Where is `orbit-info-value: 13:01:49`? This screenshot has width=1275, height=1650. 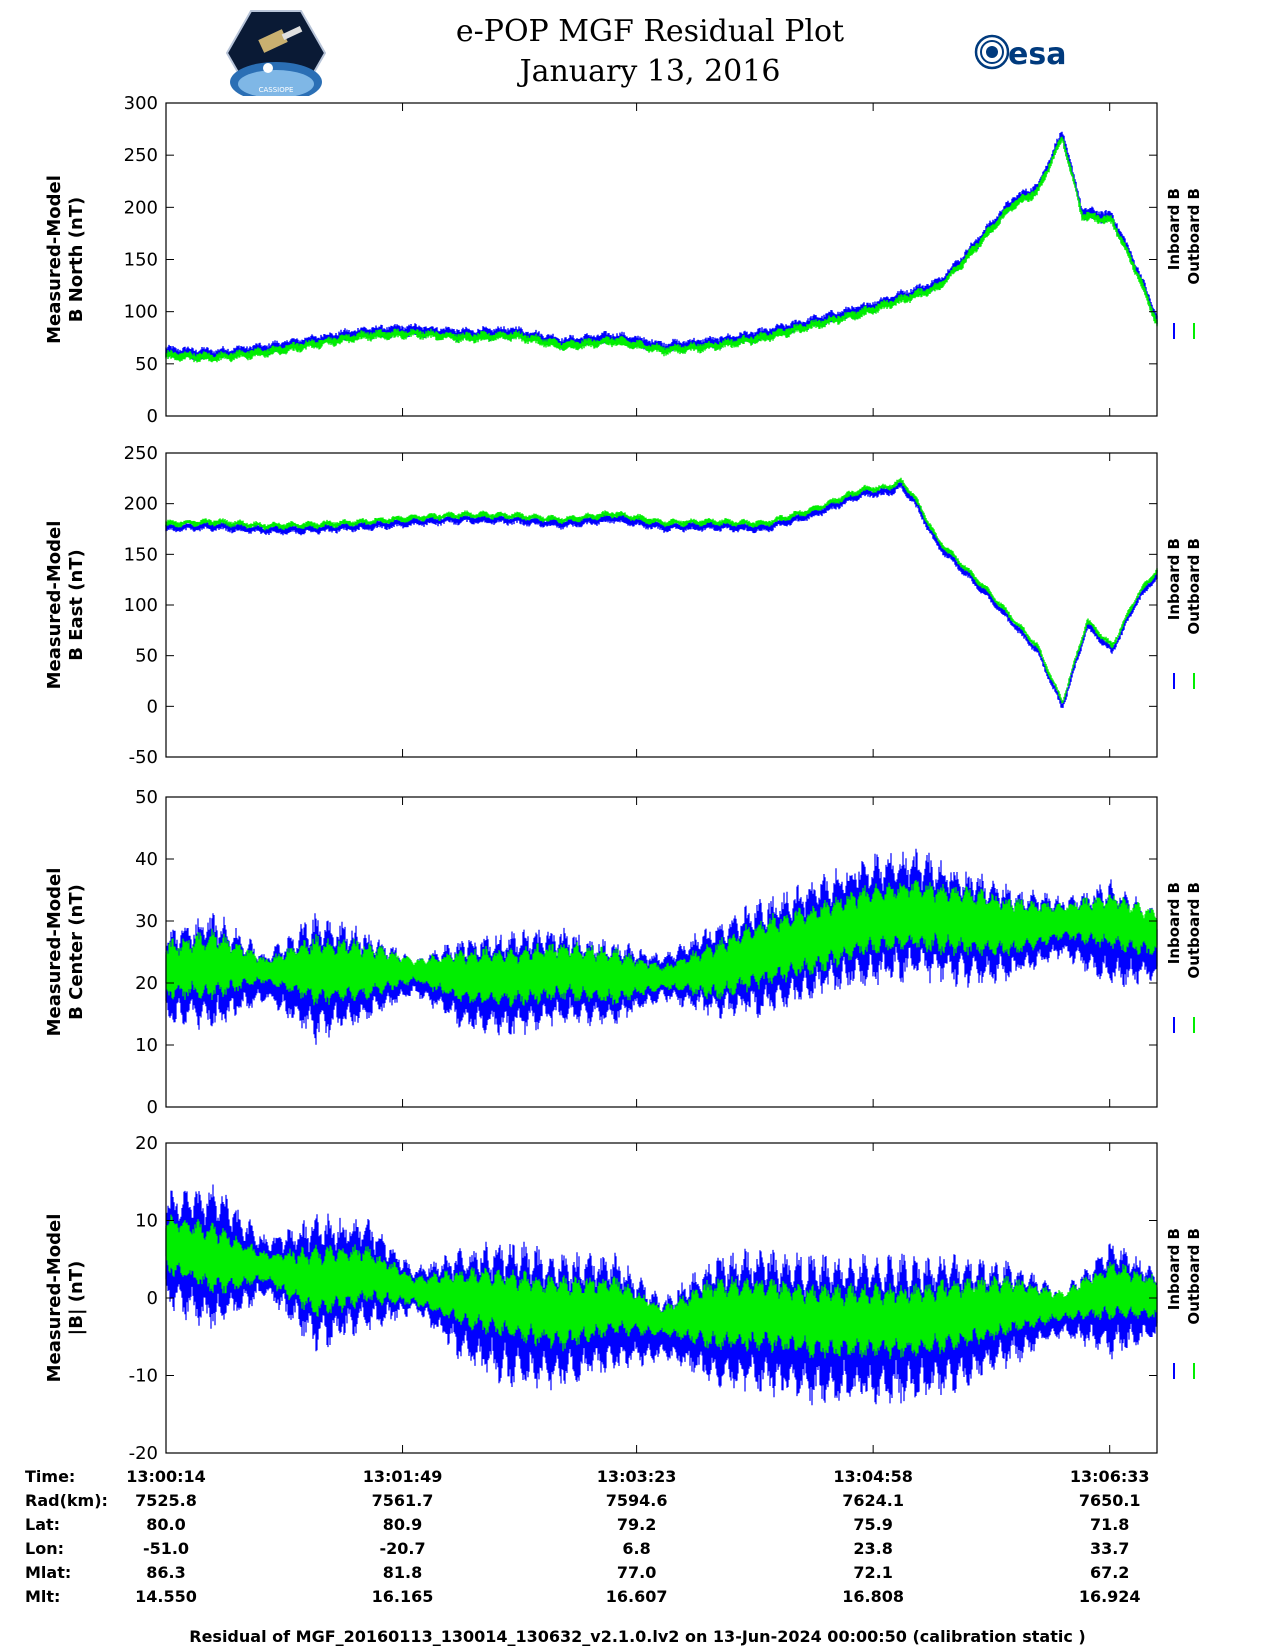
orbit-info-value: 13:01:49 is located at coordinates (402, 1476).